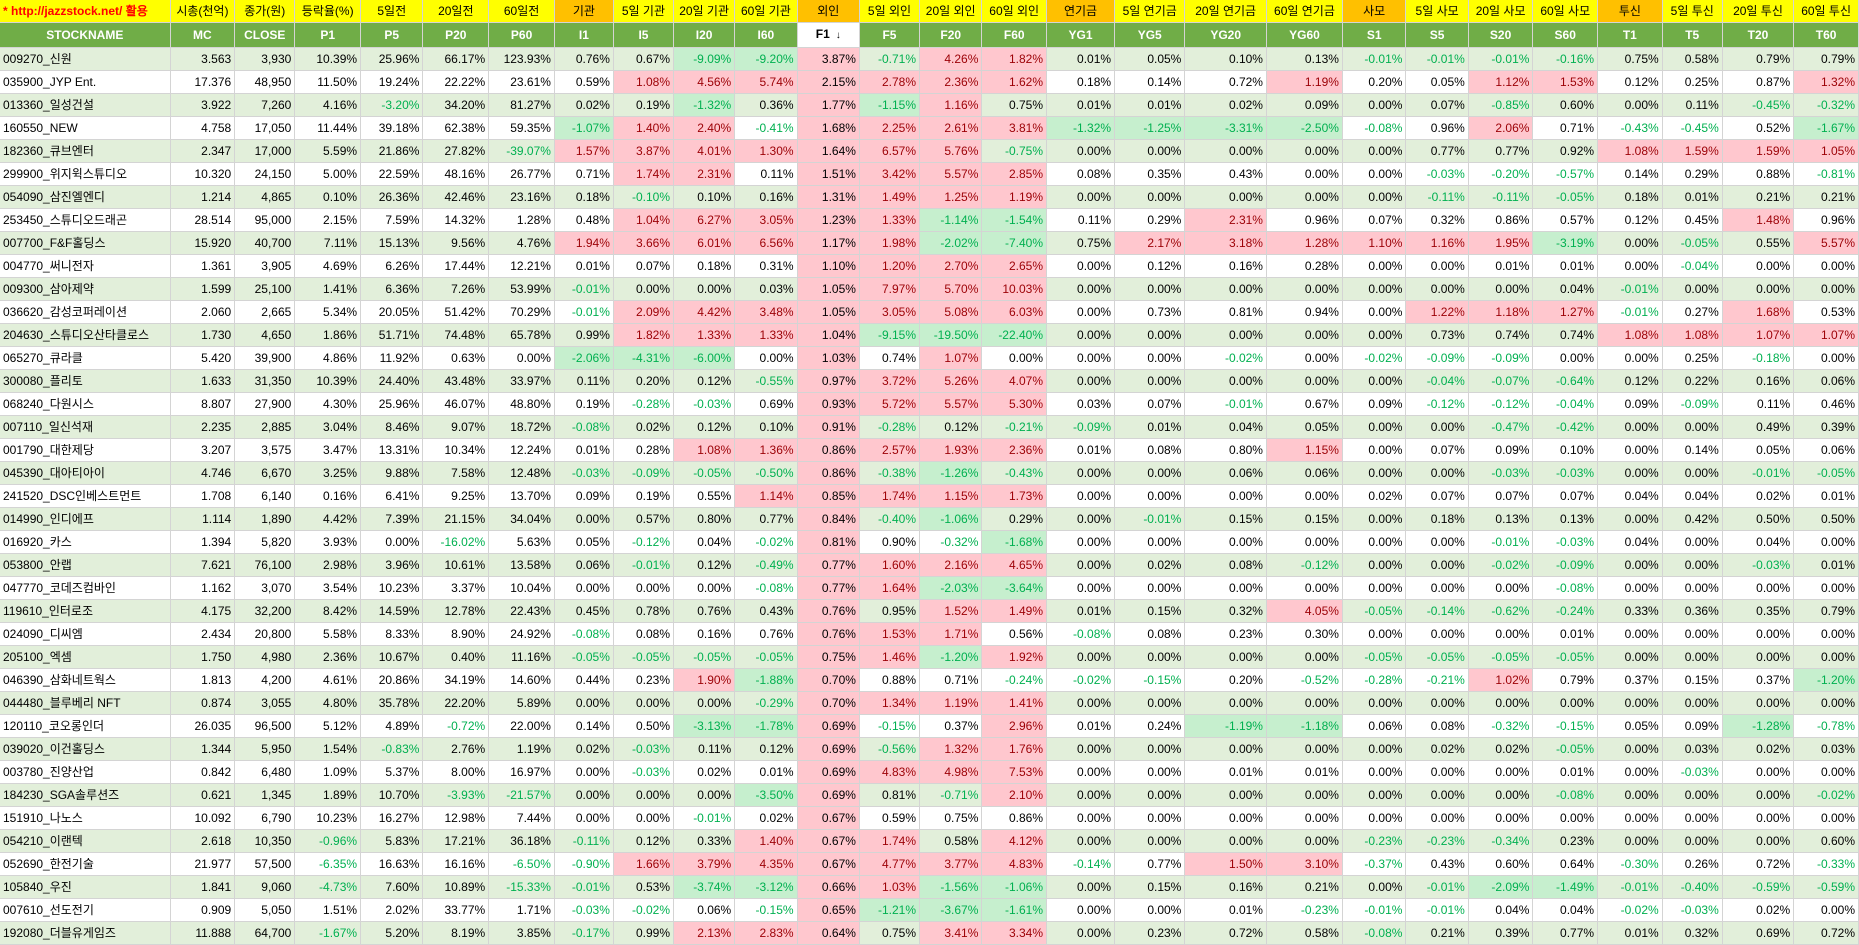  What do you see at coordinates (828, 680) in the screenshot?
I see `value-cell: 0.70%` at bounding box center [828, 680].